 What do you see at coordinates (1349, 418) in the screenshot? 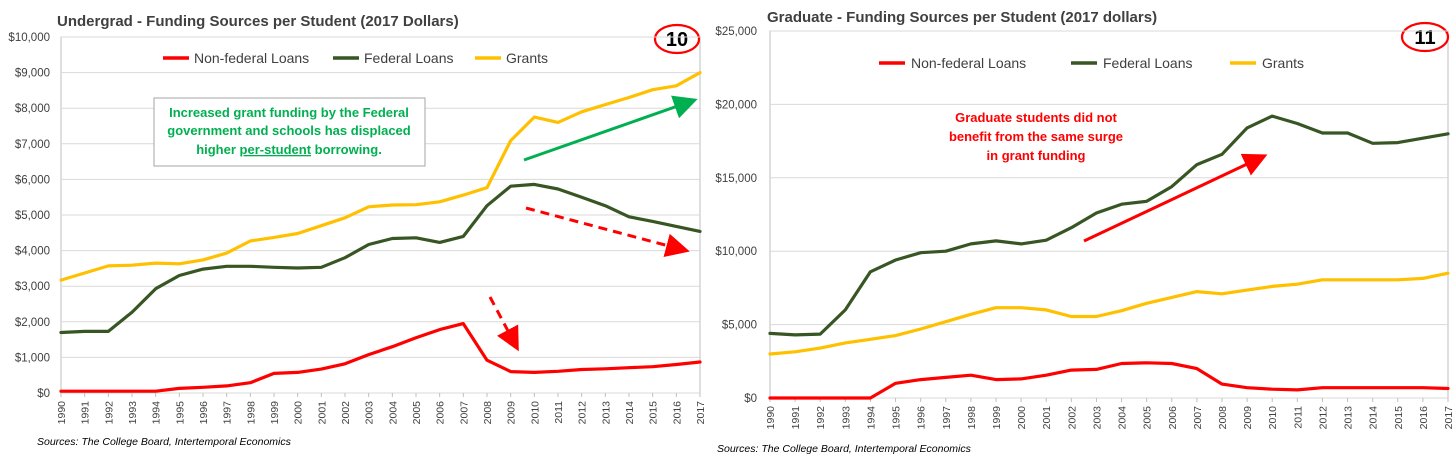
I see `x-tick-label: 2013` at bounding box center [1349, 418].